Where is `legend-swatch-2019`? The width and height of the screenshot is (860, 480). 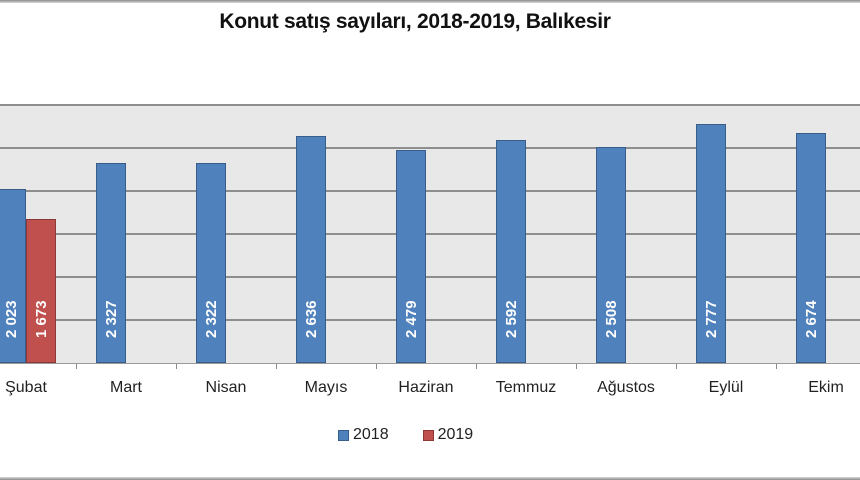 legend-swatch-2019 is located at coordinates (428, 435).